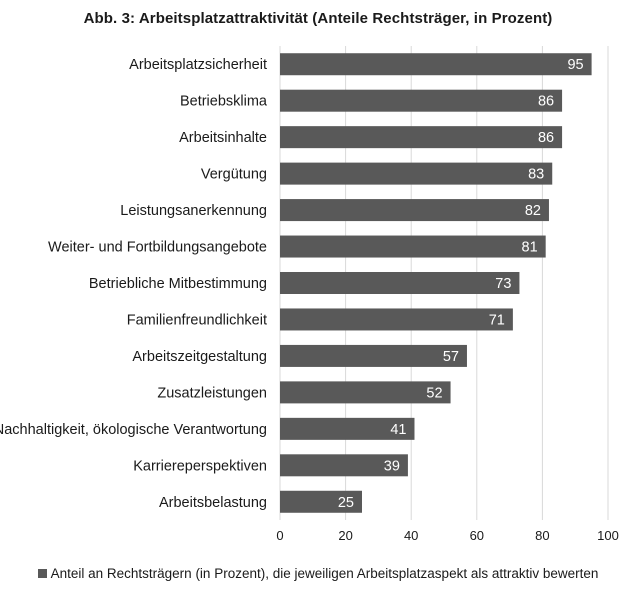 The image size is (636, 597). What do you see at coordinates (223, 138) in the screenshot?
I see `category-label: Arbeitsinhalte` at bounding box center [223, 138].